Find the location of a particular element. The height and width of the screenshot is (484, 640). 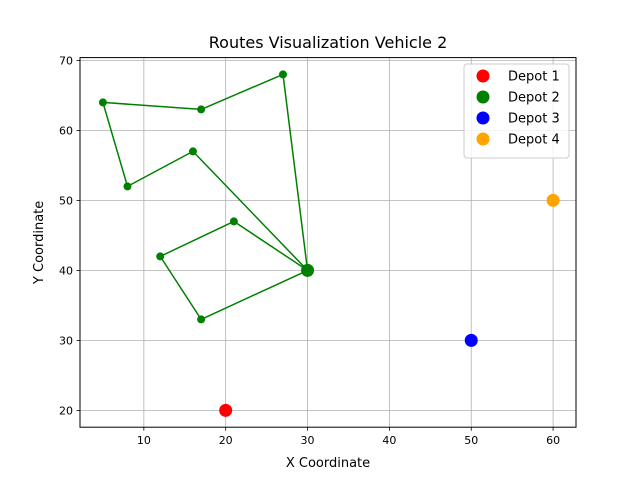

x-tick-label: 50 is located at coordinates (471, 440).